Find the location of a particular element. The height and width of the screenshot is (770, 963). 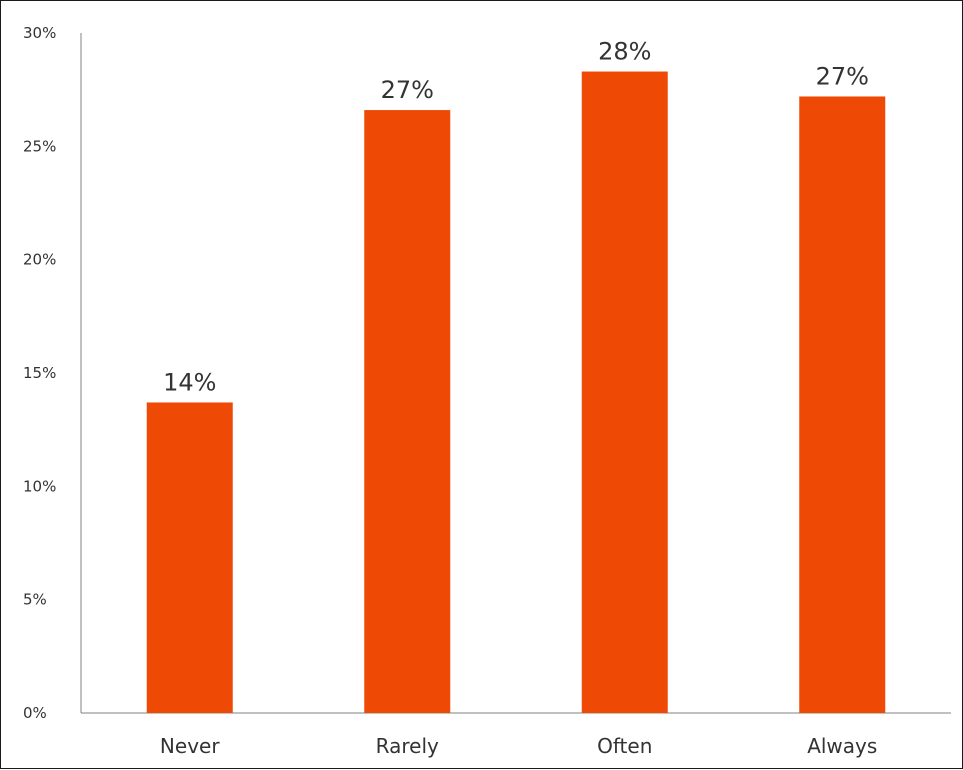

data-label-never: 14% is located at coordinates (189, 382).